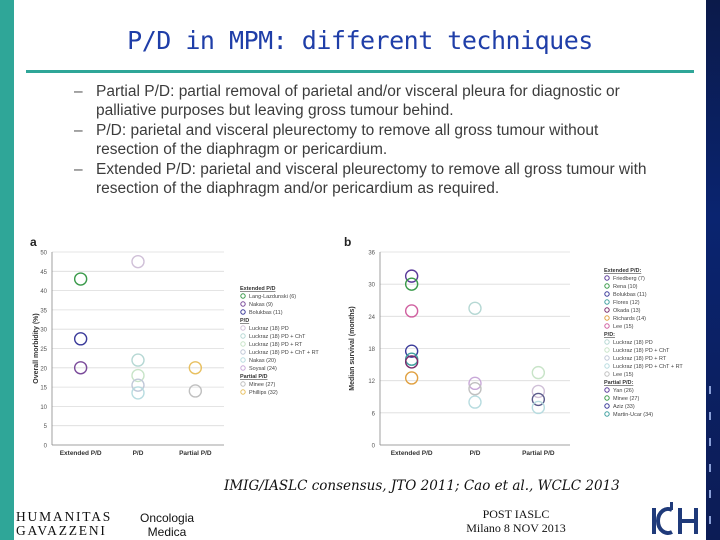  Describe the element at coordinates (43, 311) in the screenshot. I see `y-tick-label: 35` at that location.